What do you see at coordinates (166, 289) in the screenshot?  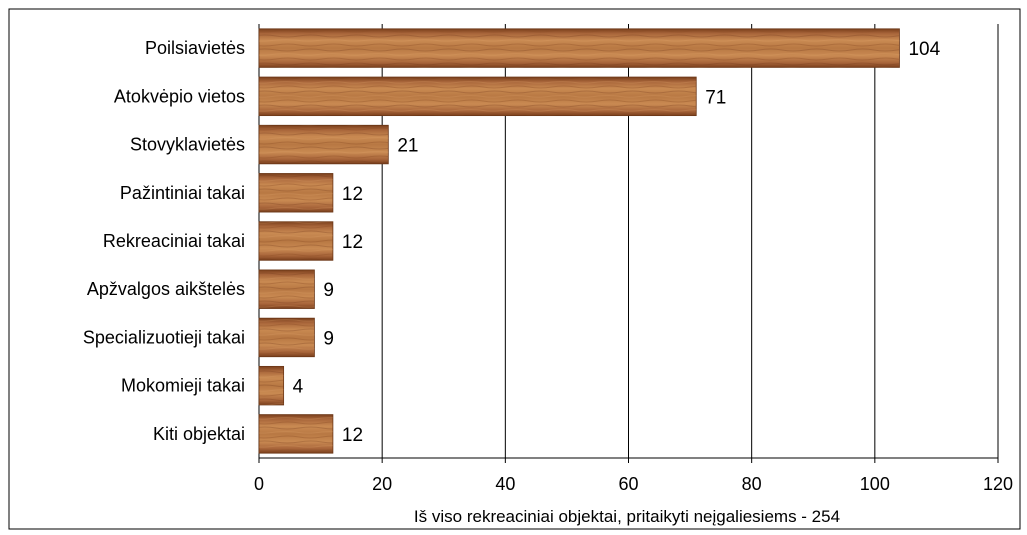 I see `category-label: Apžvalgos aikštelės` at bounding box center [166, 289].